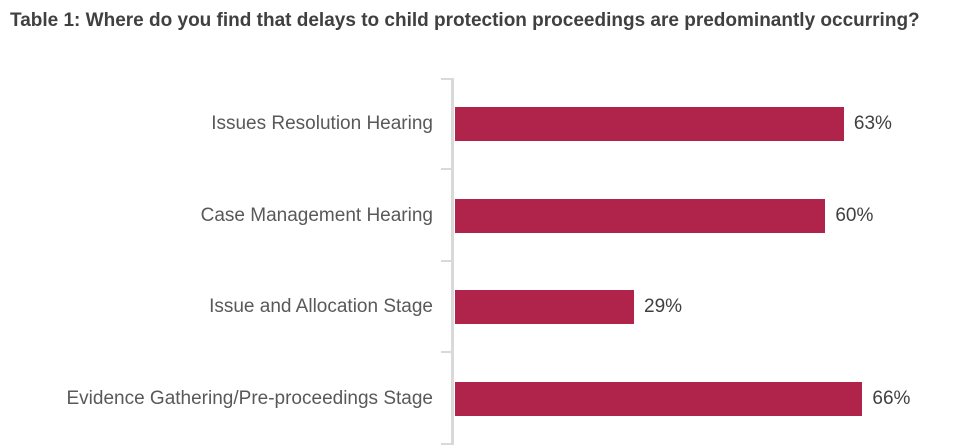 This screenshot has width=955, height=445. What do you see at coordinates (321, 307) in the screenshot?
I see `category-label: Issue and Allocation Stage` at bounding box center [321, 307].